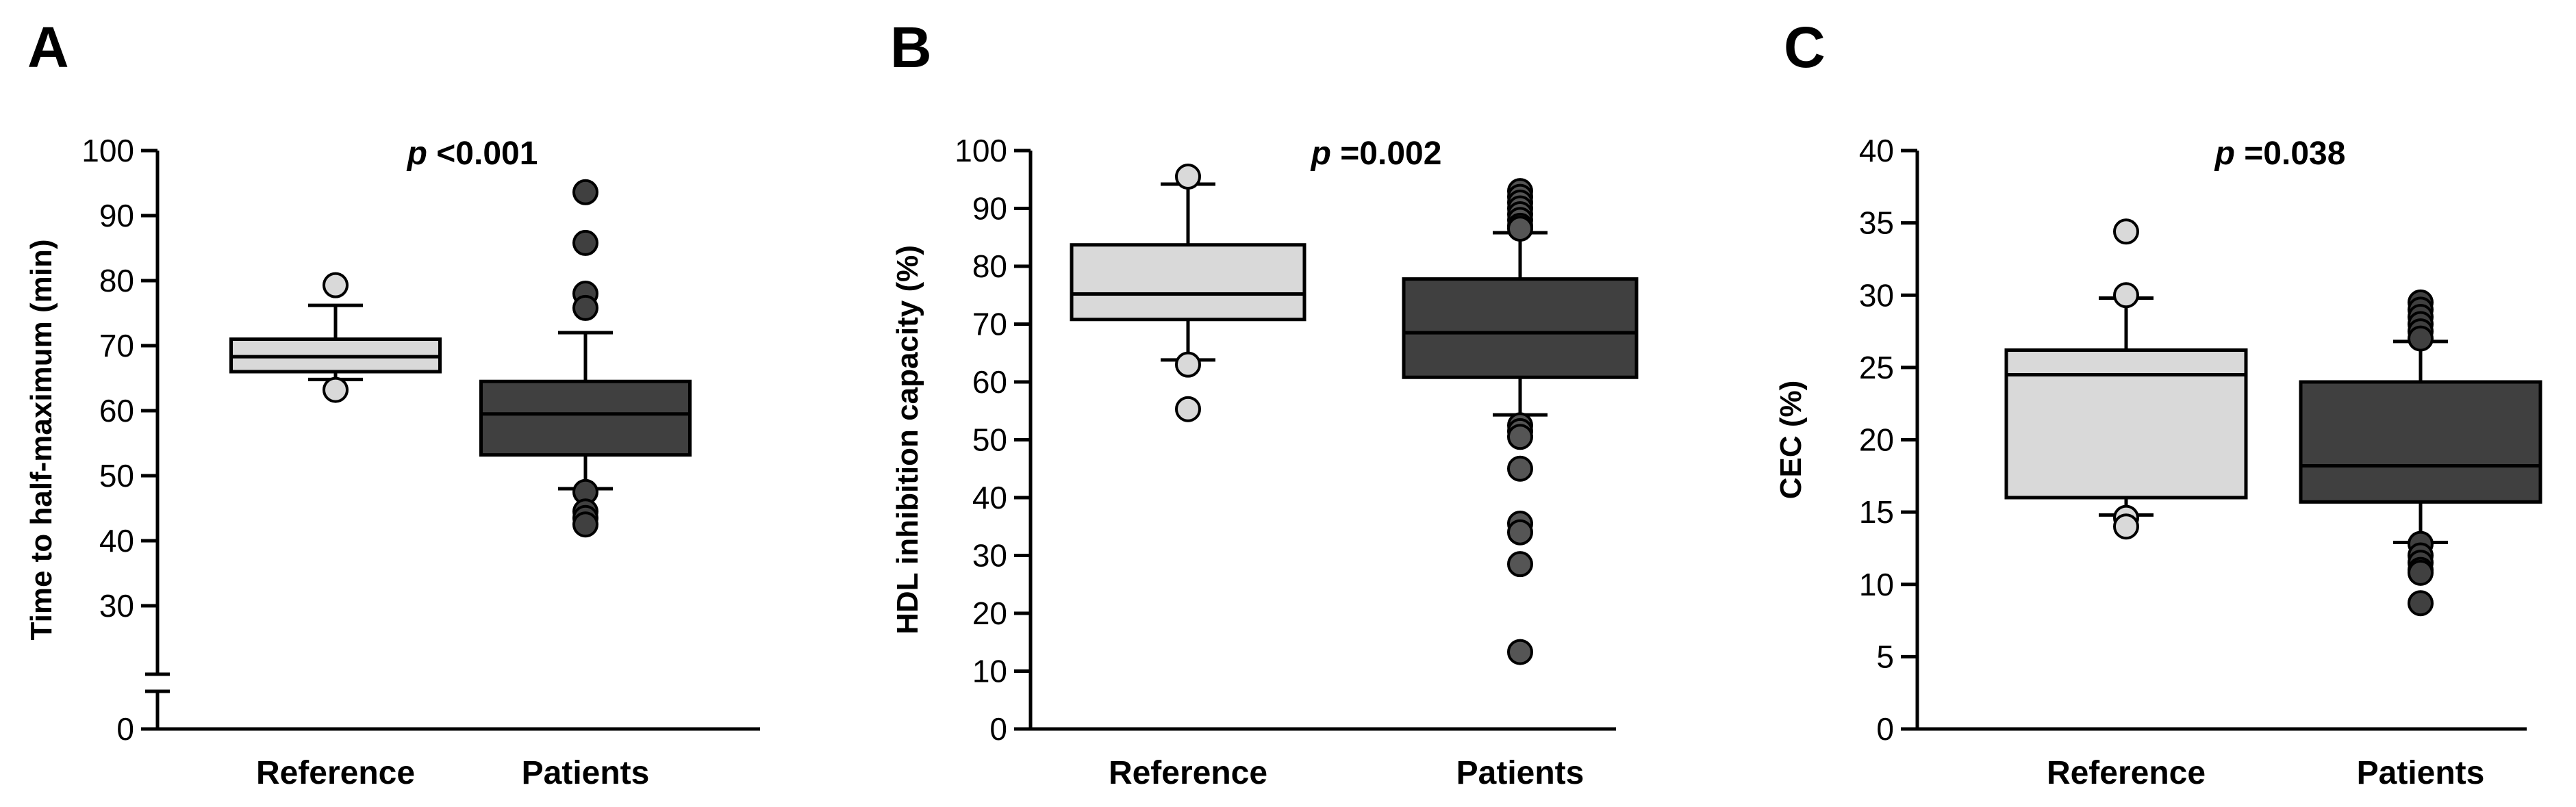  Describe the element at coordinates (1188, 773) in the screenshot. I see `category-label-b-reference: Reference` at that location.